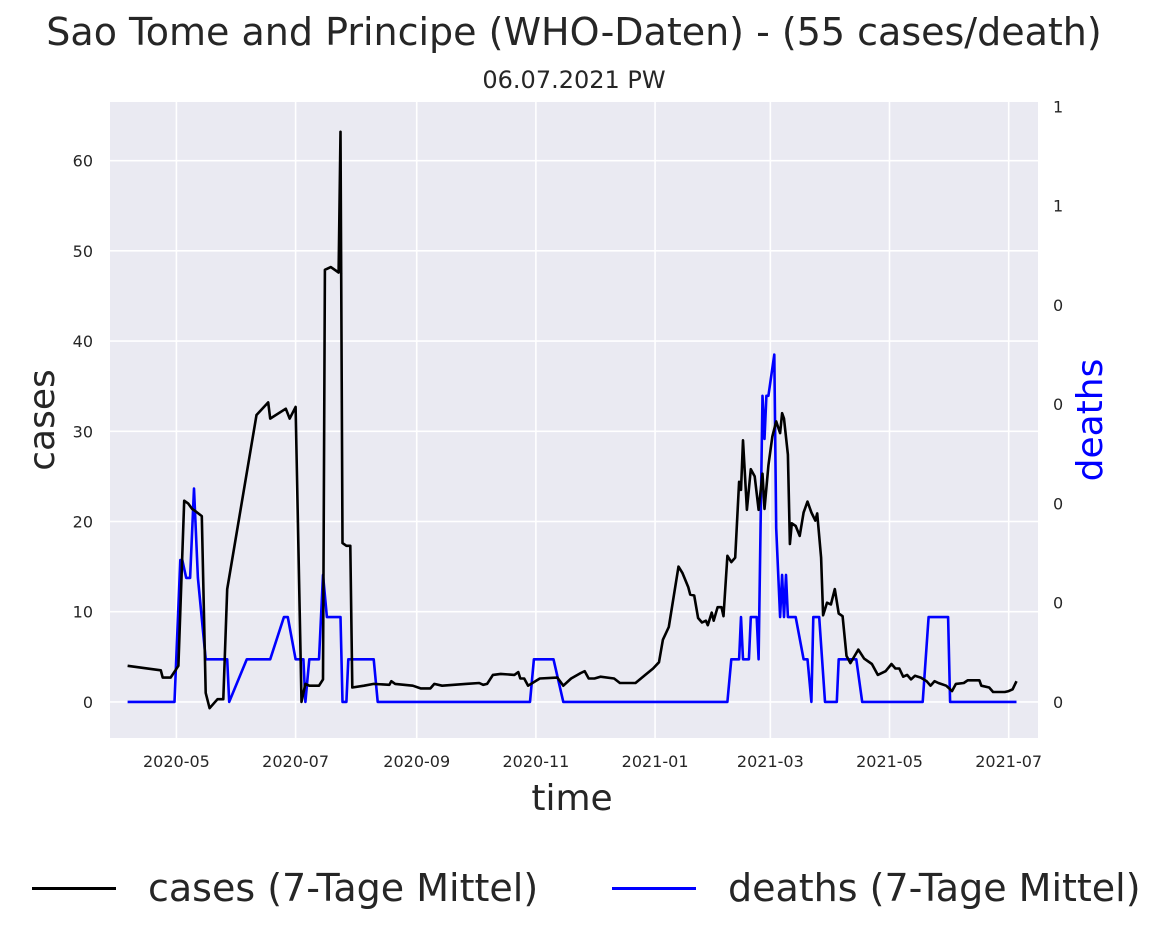 This screenshot has height=941, width=1161. Describe the element at coordinates (83, 341) in the screenshot. I see `y-tick-label: 40` at that location.